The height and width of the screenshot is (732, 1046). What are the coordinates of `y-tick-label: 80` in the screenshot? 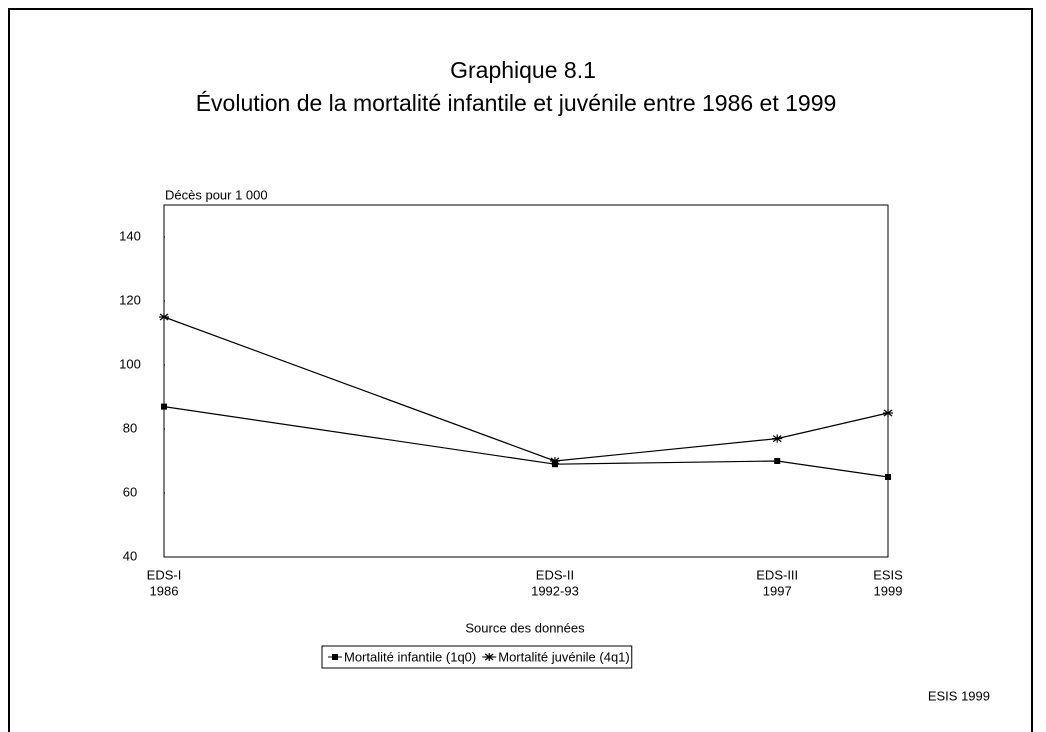 It's located at (130, 427).